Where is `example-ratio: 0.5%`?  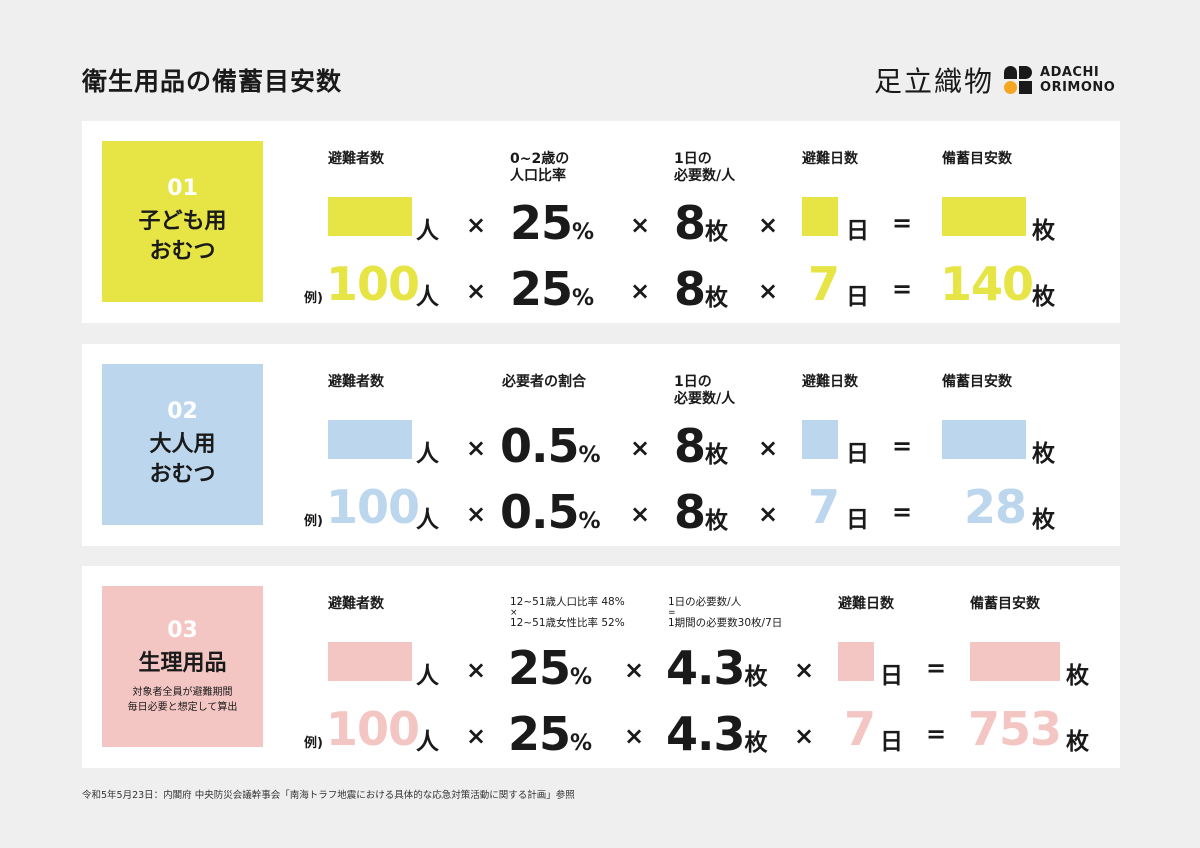 example-ratio: 0.5% is located at coordinates (550, 512).